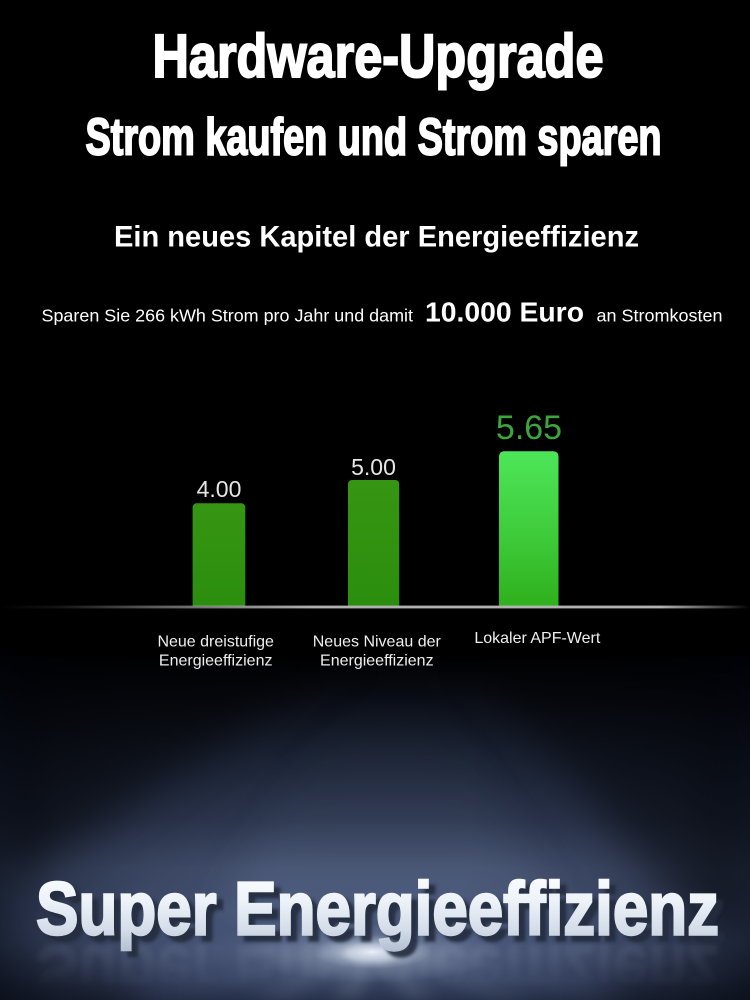 The height and width of the screenshot is (1000, 750). I want to click on svg-text: 5.00, so click(373, 467).